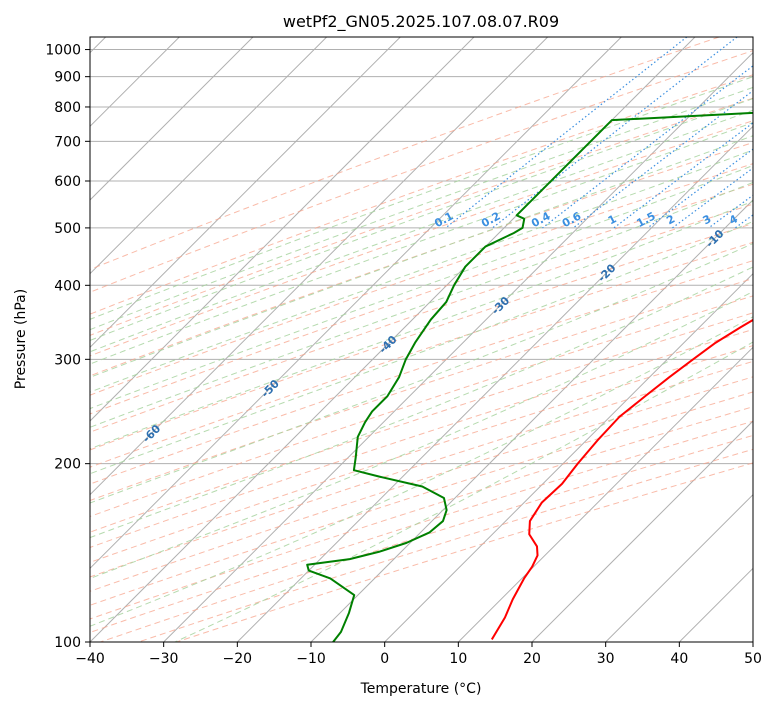  I want to click on y-tick-label: 300, so click(67, 360).